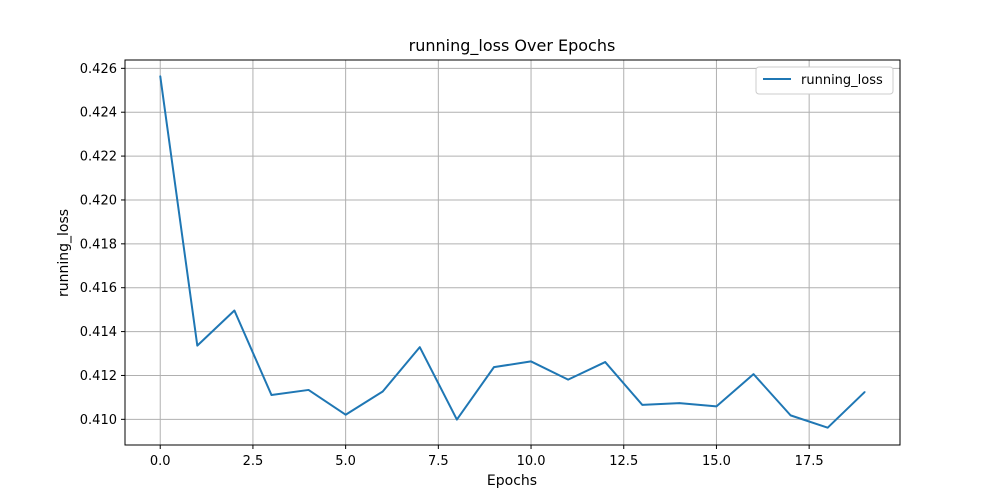  What do you see at coordinates (512, 481) in the screenshot?
I see `x-axis-label: Epochs` at bounding box center [512, 481].